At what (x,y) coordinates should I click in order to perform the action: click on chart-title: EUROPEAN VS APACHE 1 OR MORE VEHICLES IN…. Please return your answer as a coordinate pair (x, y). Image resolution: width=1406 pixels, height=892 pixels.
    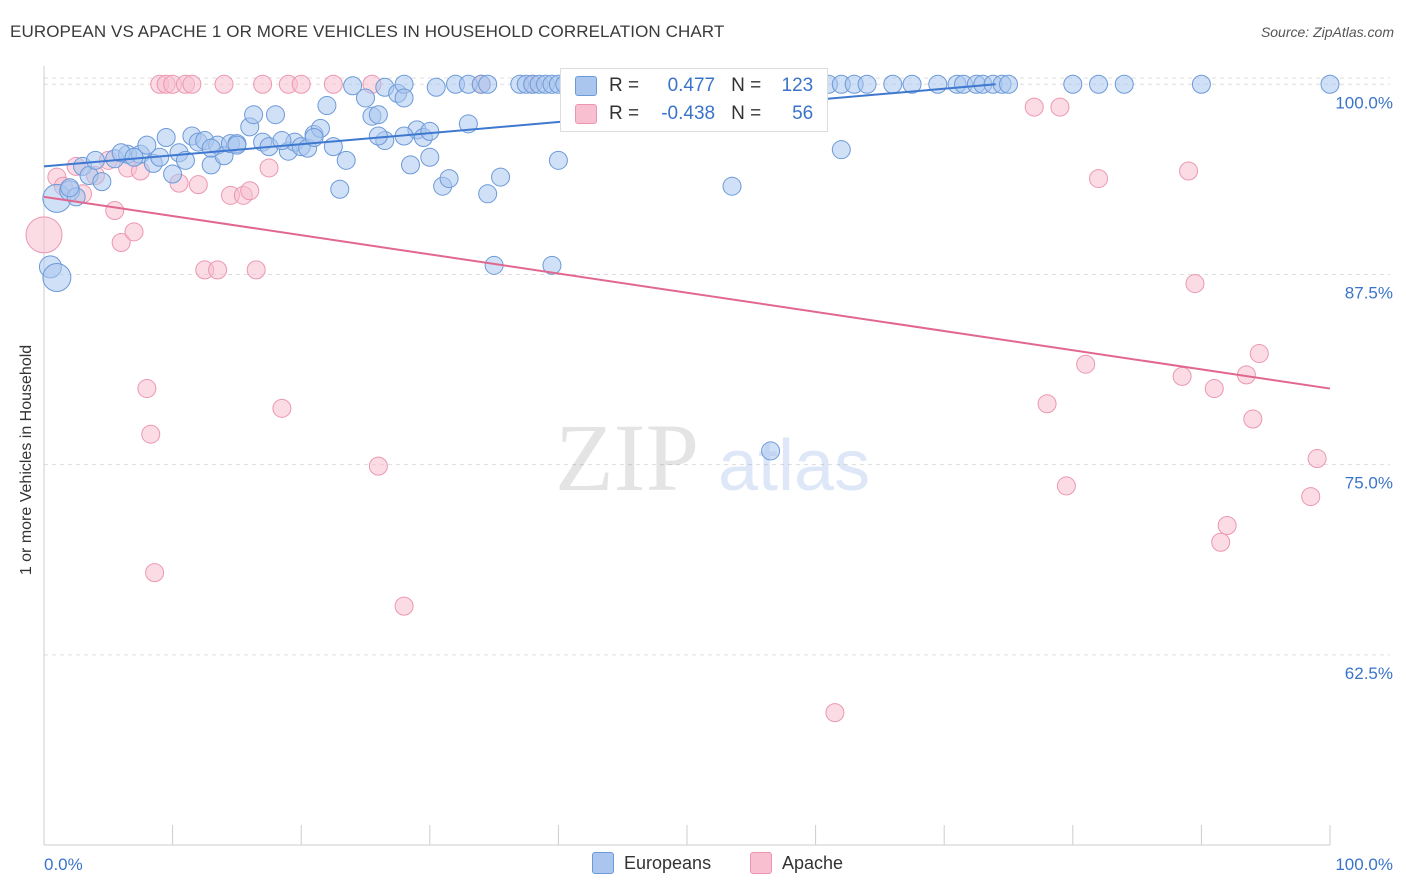
    Looking at the image, I should click on (367, 31).